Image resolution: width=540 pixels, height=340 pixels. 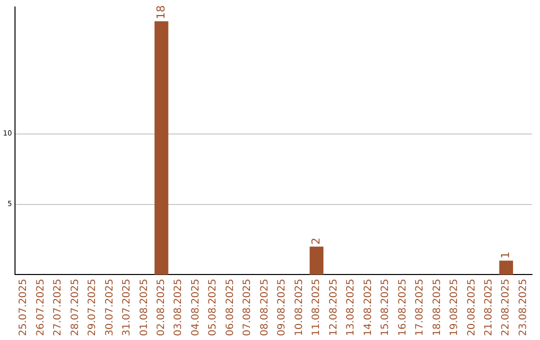 What do you see at coordinates (472, 307) in the screenshot?
I see `x-tick-label: 20.08.2025` at bounding box center [472, 307].